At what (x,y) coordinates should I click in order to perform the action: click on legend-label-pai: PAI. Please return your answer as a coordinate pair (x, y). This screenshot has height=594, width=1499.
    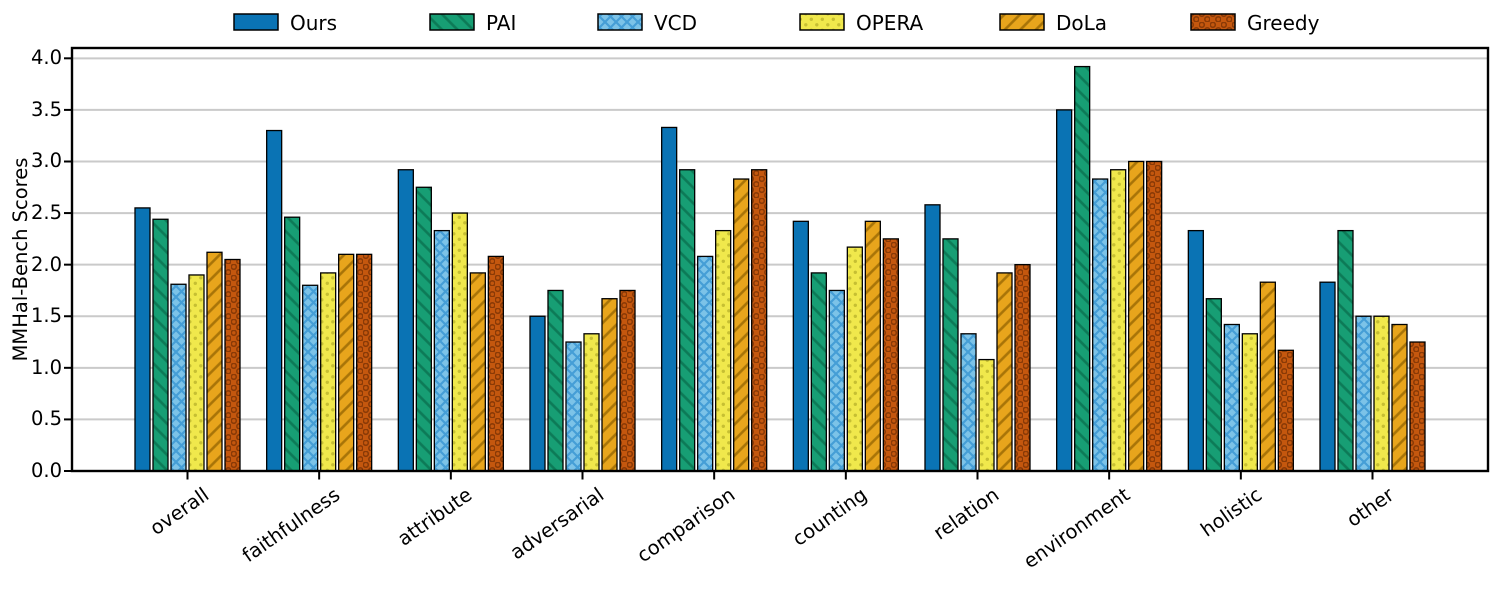
    Looking at the image, I should click on (501, 23).